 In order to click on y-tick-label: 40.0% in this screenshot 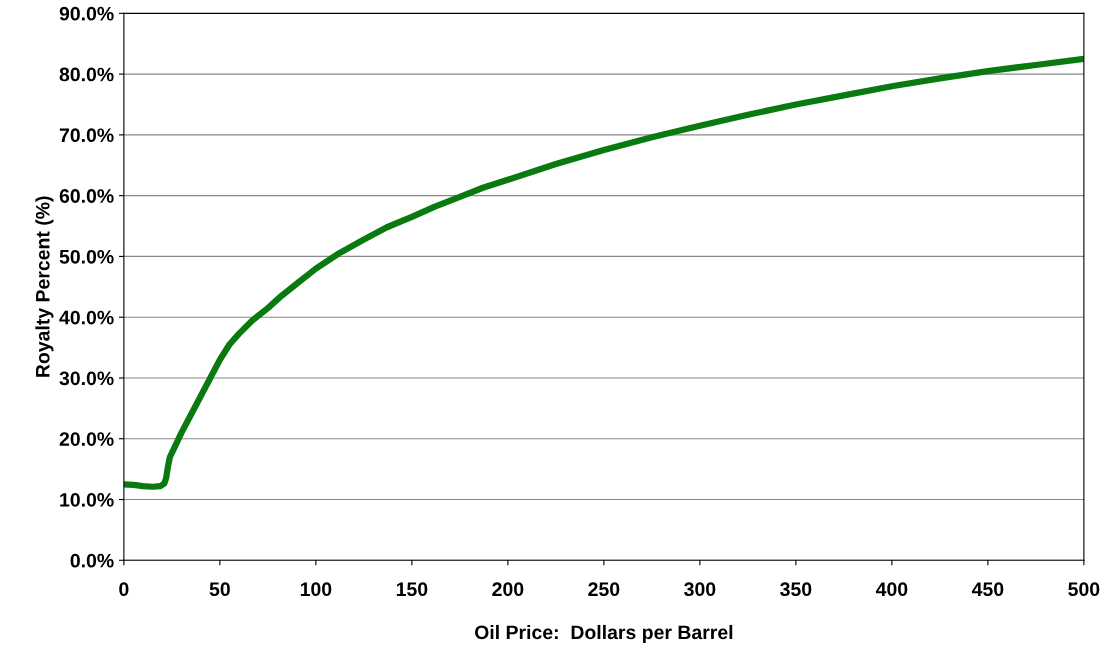, I will do `click(86, 317)`.